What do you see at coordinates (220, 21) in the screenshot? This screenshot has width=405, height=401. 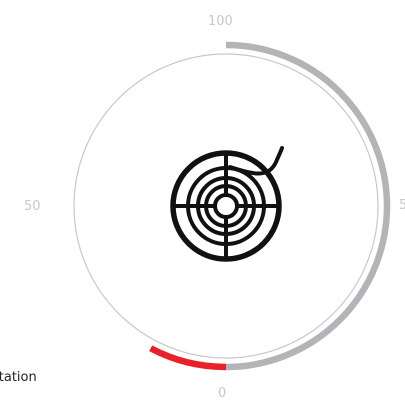 I see `scale-label-top: 100` at bounding box center [220, 21].